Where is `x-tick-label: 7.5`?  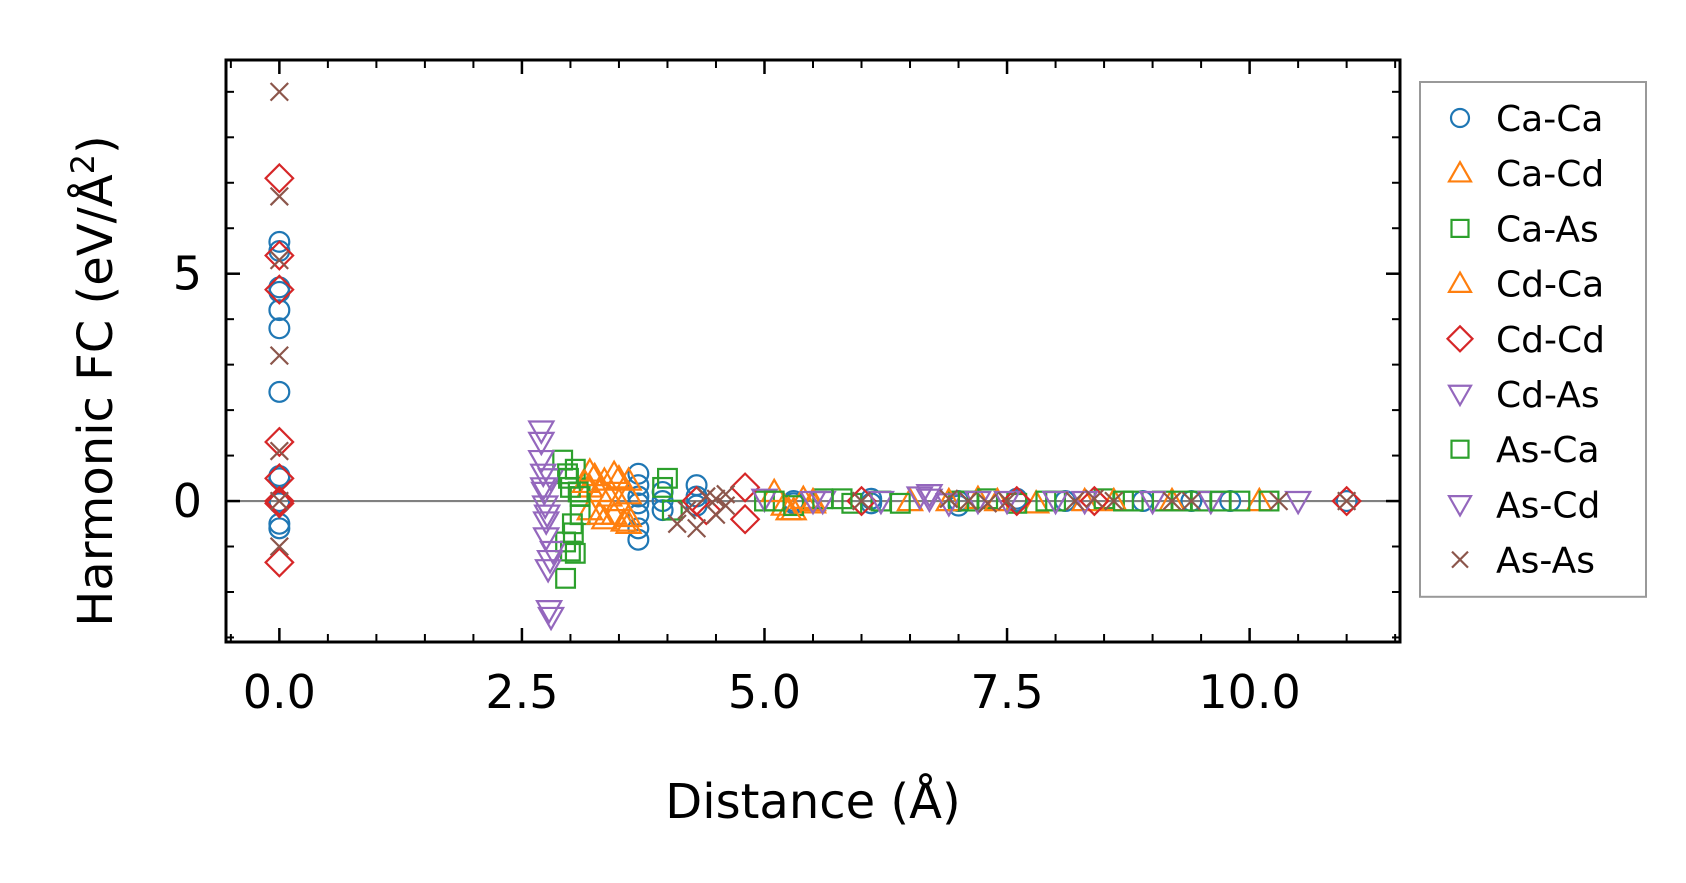
x-tick-label: 7.5 is located at coordinates (1006, 692).